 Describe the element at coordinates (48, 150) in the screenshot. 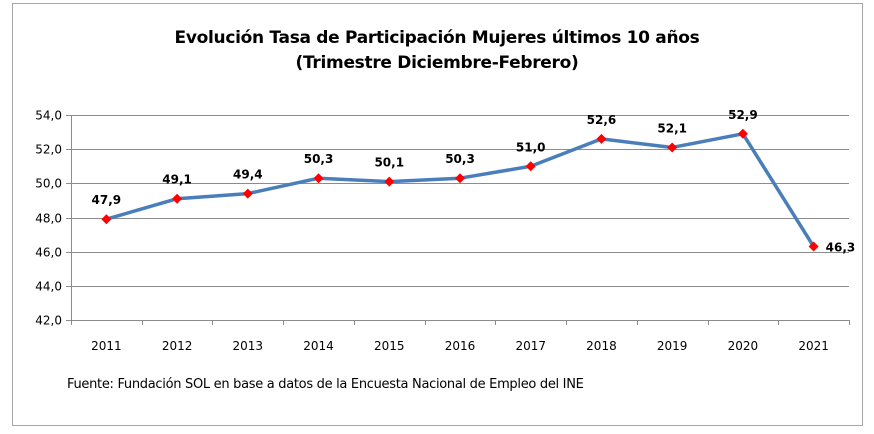

I see `y-tick-label: 52,0` at that location.